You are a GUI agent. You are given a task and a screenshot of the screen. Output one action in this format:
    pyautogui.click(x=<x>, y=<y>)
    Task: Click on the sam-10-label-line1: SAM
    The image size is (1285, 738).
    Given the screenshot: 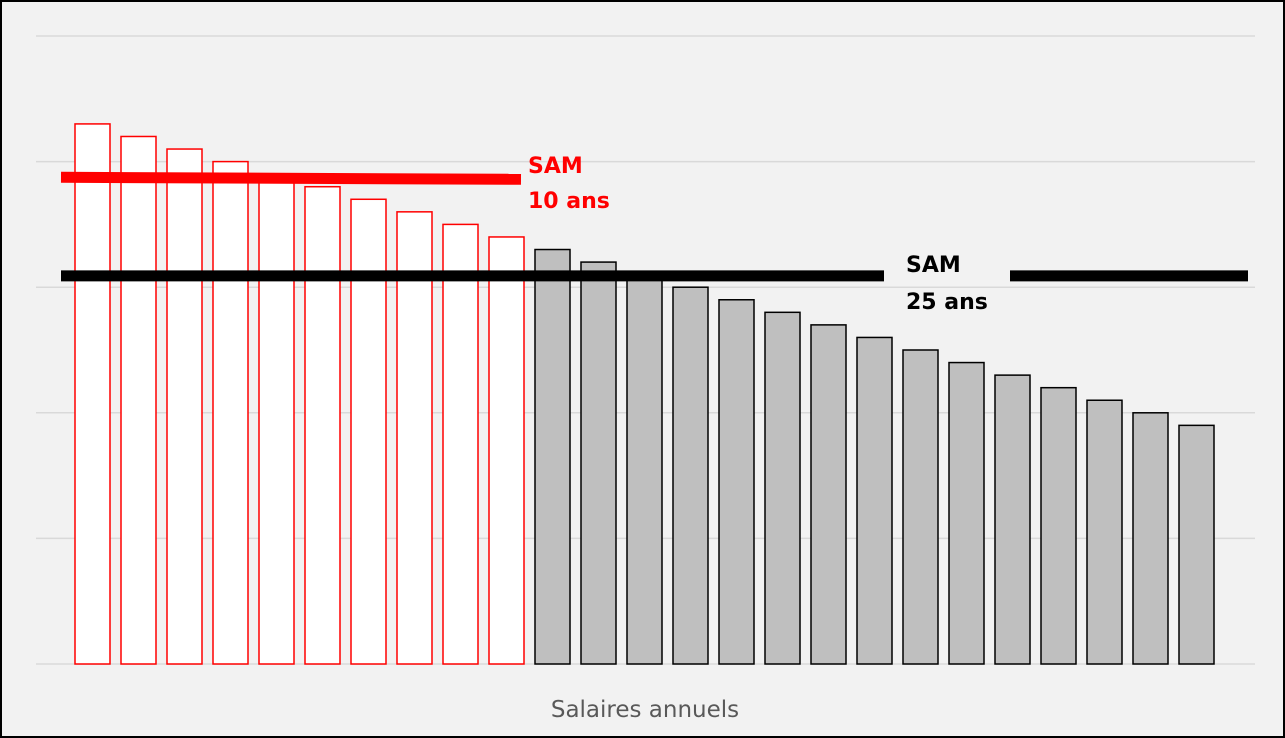 What is the action you would take?
    pyautogui.click(x=555, y=166)
    